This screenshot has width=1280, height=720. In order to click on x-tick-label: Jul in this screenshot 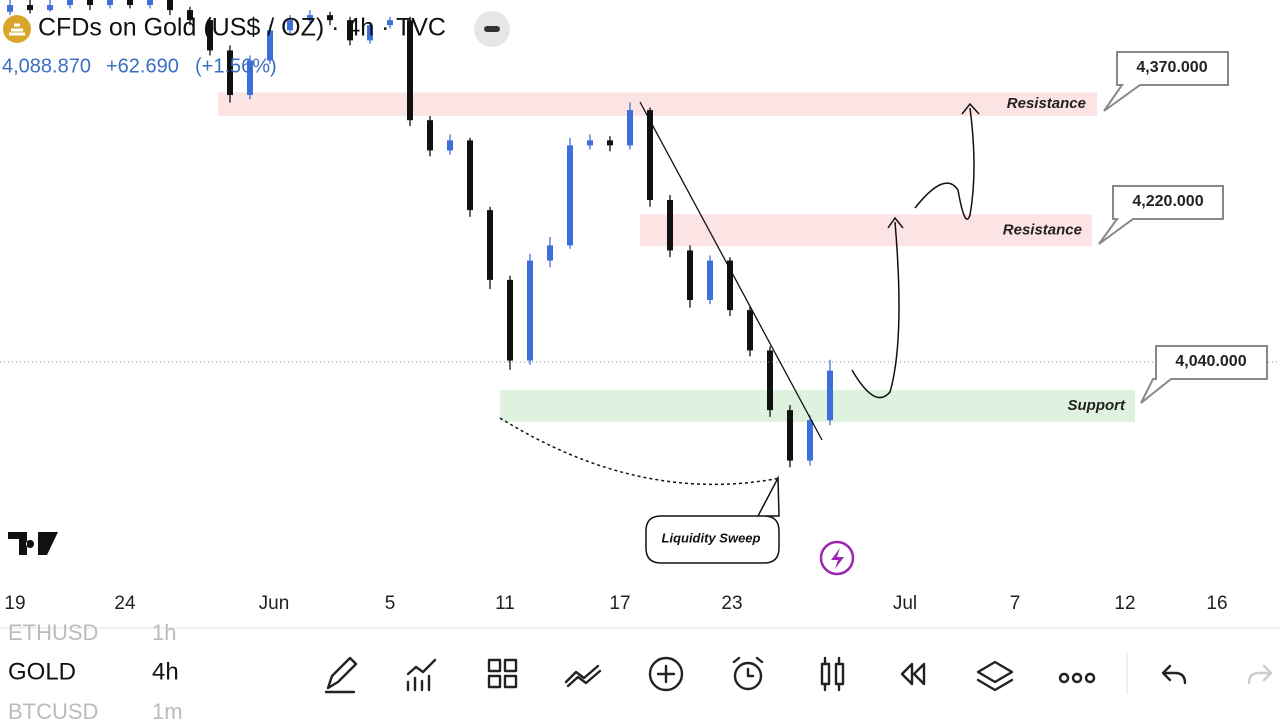, I will do `click(905, 603)`.